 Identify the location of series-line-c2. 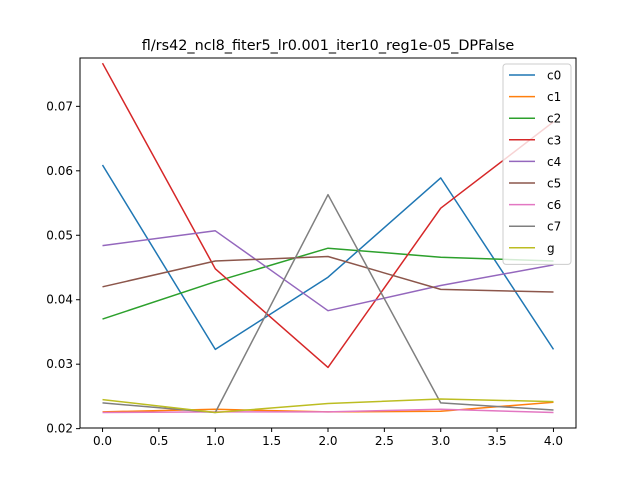
(328, 283).